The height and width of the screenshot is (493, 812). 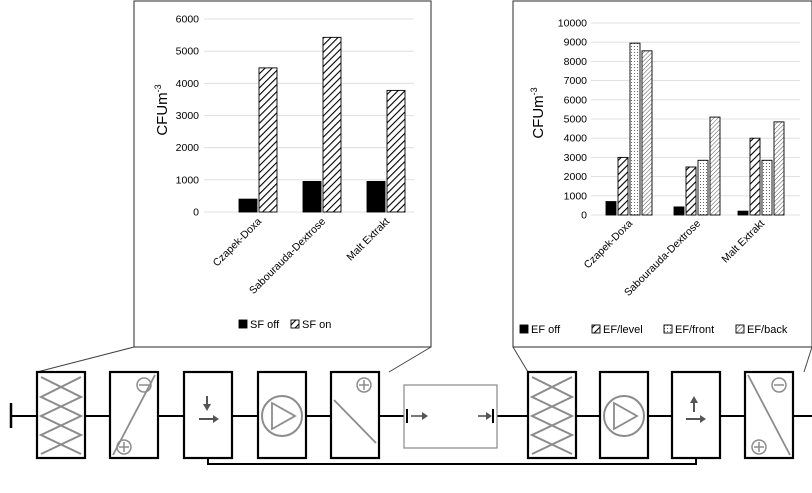 What do you see at coordinates (538, 112) in the screenshot?
I see `chart-2-y-axis-label: CFUm-3` at bounding box center [538, 112].